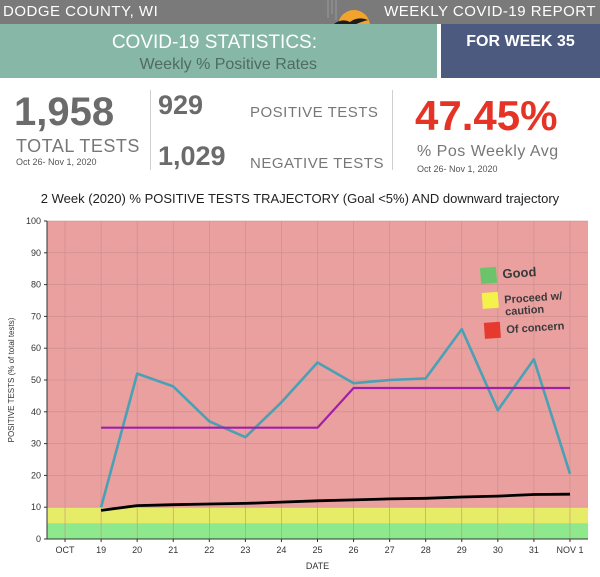 The image size is (600, 577). I want to click on legend-label: Good, so click(519, 272).